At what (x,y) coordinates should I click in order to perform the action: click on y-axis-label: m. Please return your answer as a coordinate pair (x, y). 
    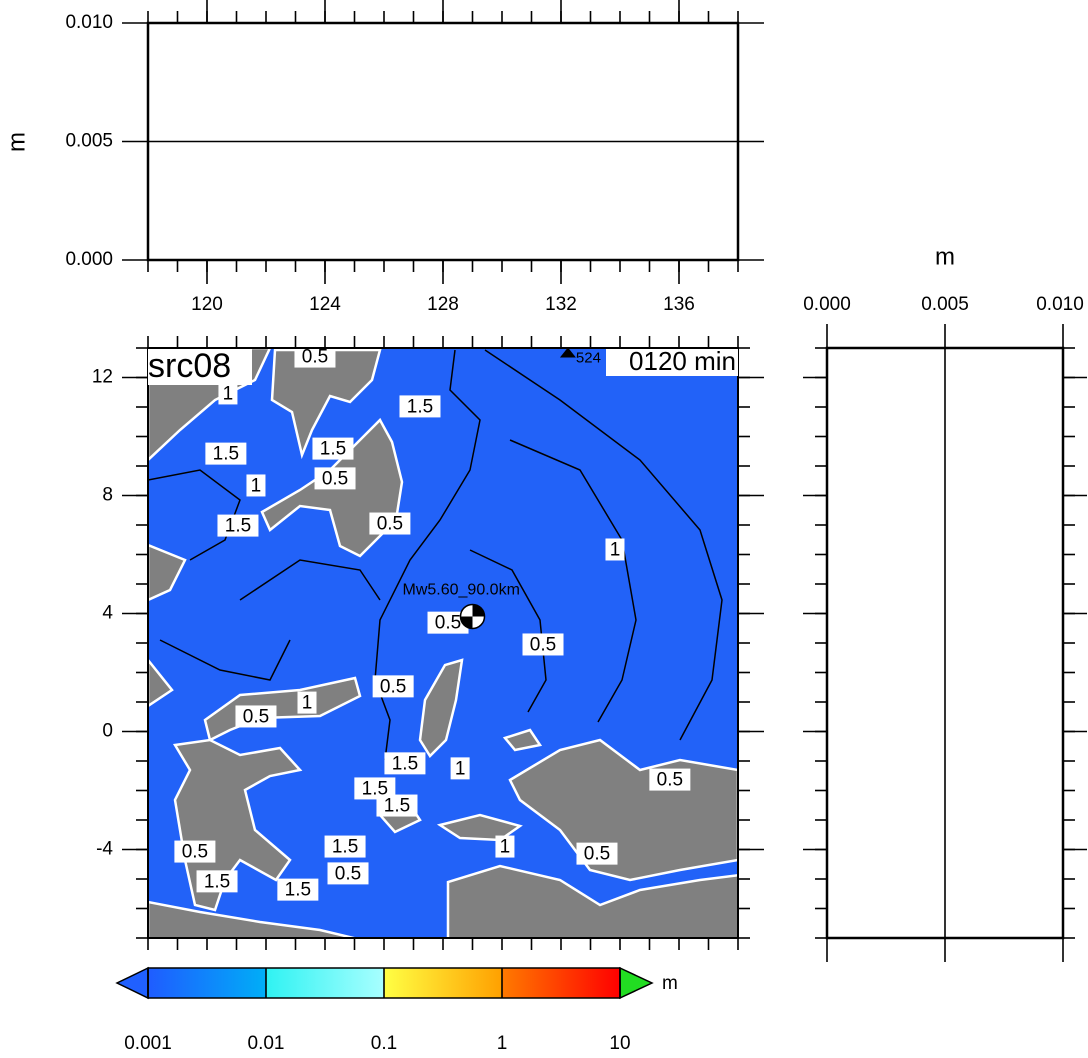
    Looking at the image, I should click on (16, 142).